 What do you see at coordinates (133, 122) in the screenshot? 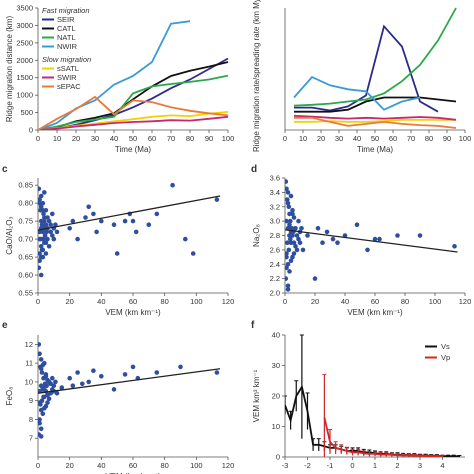
I see `series-line-SWIR` at bounding box center [133, 122].